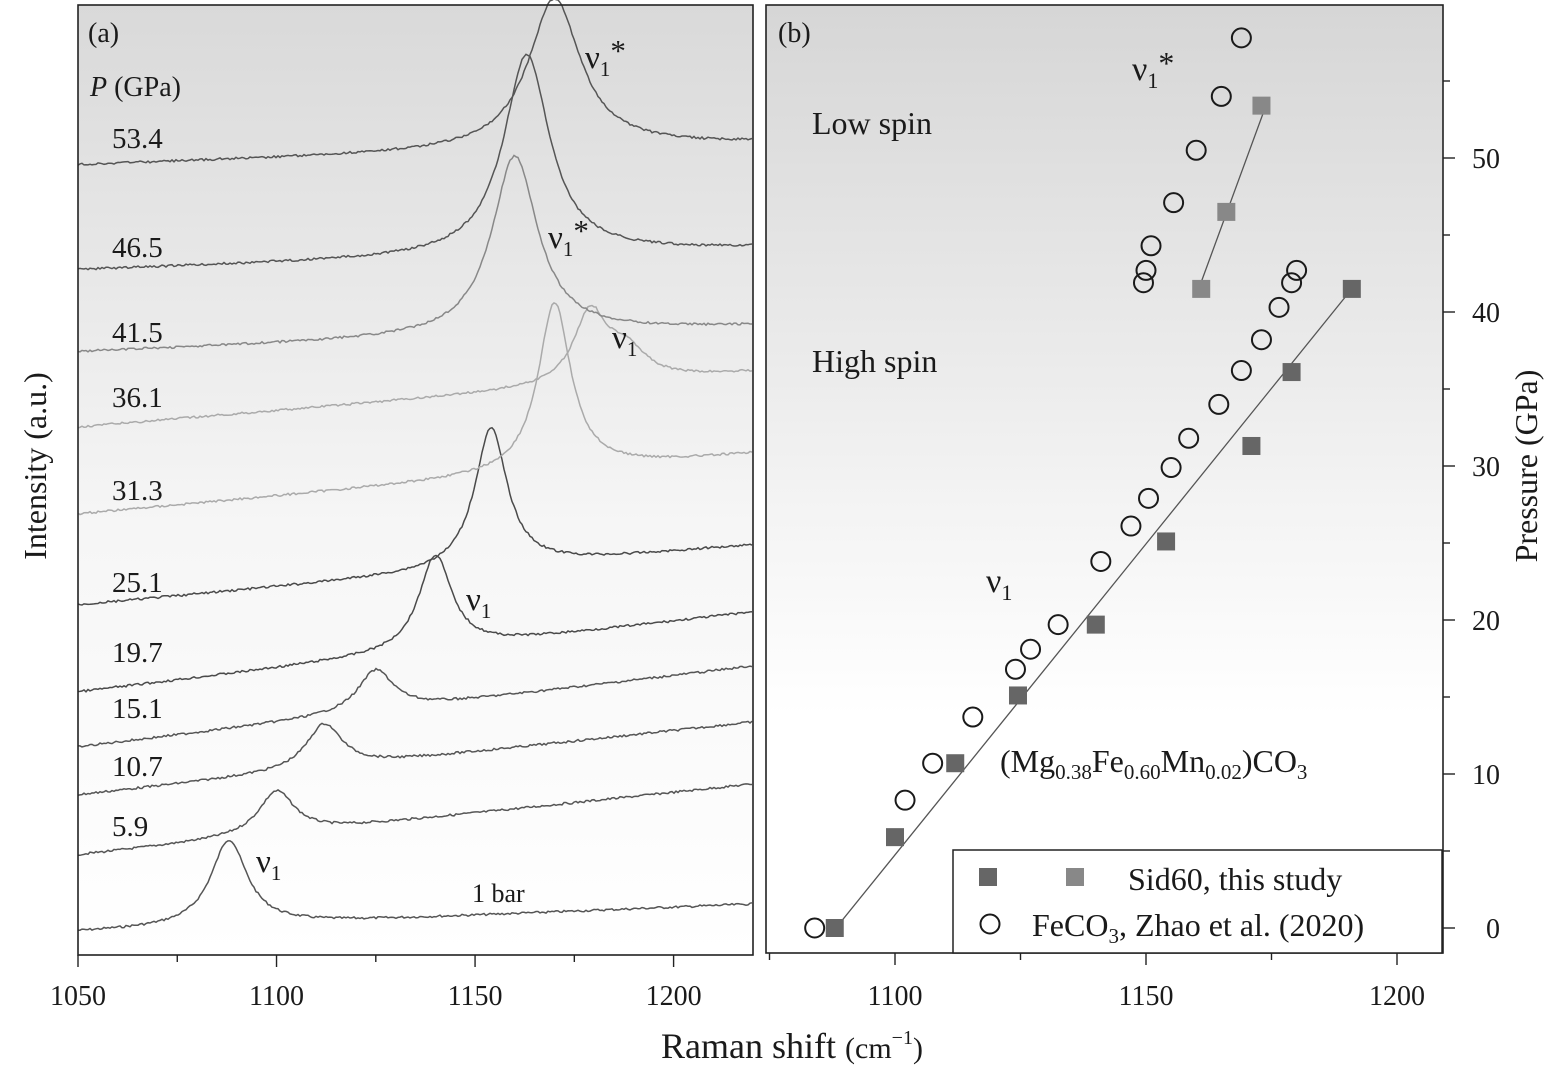 This screenshot has height=1074, width=1557. I want to click on y-tick-label: 20, so click(1486, 621).